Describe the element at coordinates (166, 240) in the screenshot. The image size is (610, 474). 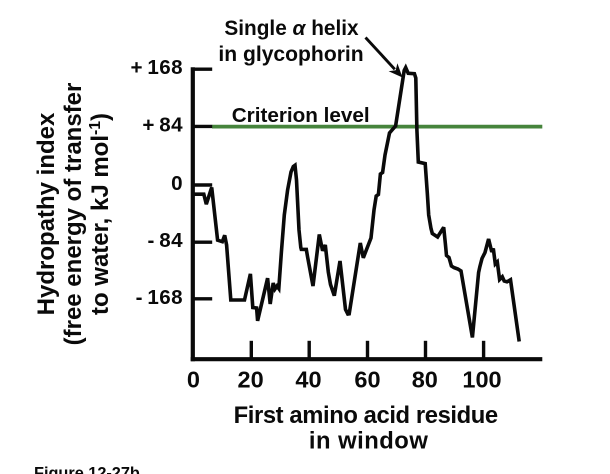
I see `svg-text: - 84` at that location.